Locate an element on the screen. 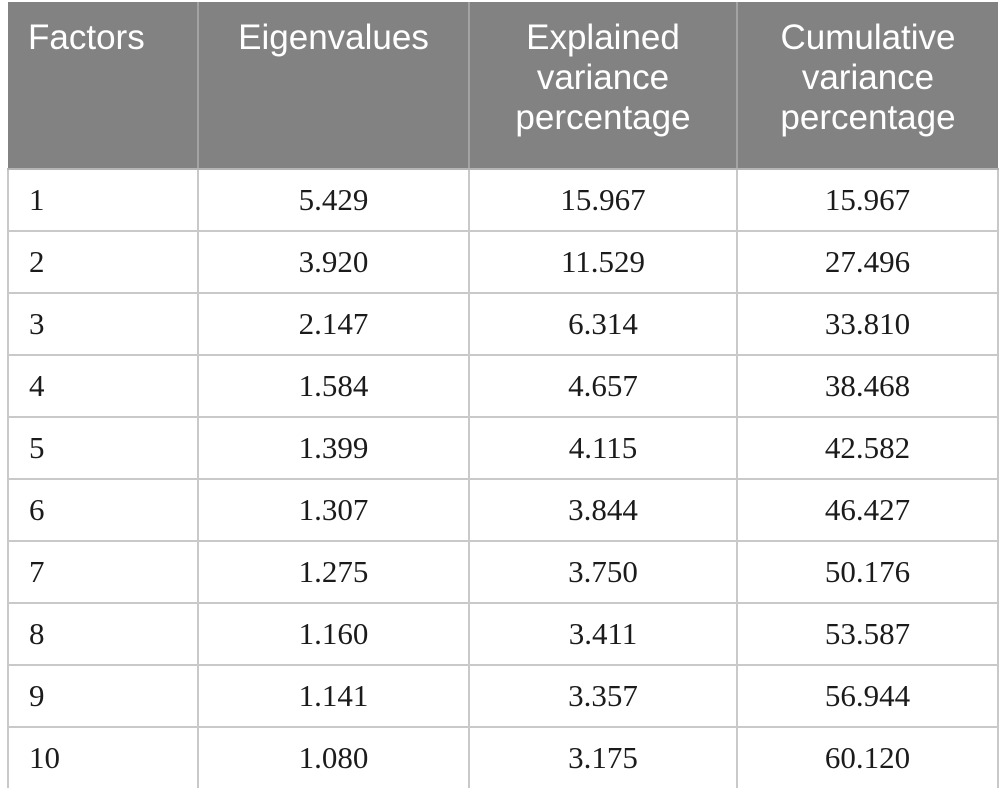 This screenshot has width=1005, height=788. explained-variance-cell: 4.657 is located at coordinates (603, 386).